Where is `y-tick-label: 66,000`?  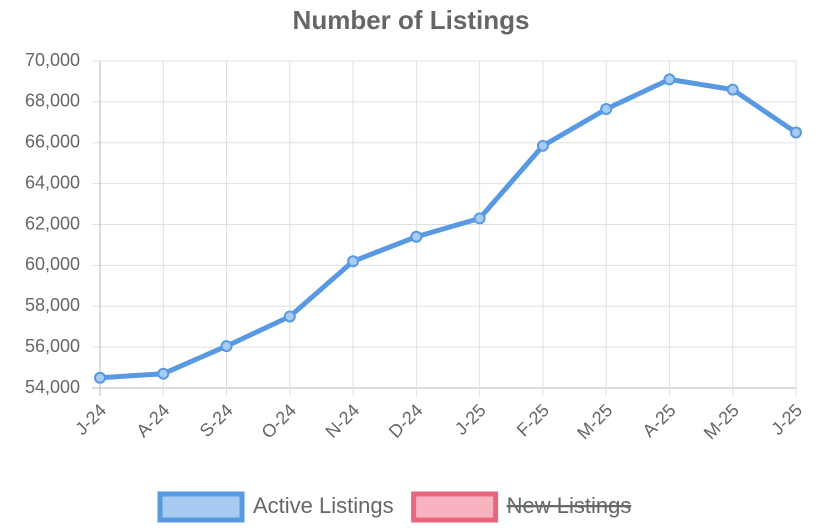
y-tick-label: 66,000 is located at coordinates (52, 142).